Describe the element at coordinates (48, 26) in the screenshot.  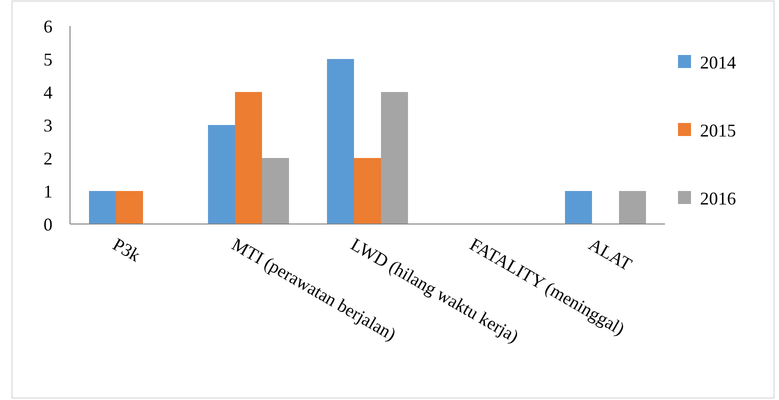
I see `y-tick-label: 6` at that location.